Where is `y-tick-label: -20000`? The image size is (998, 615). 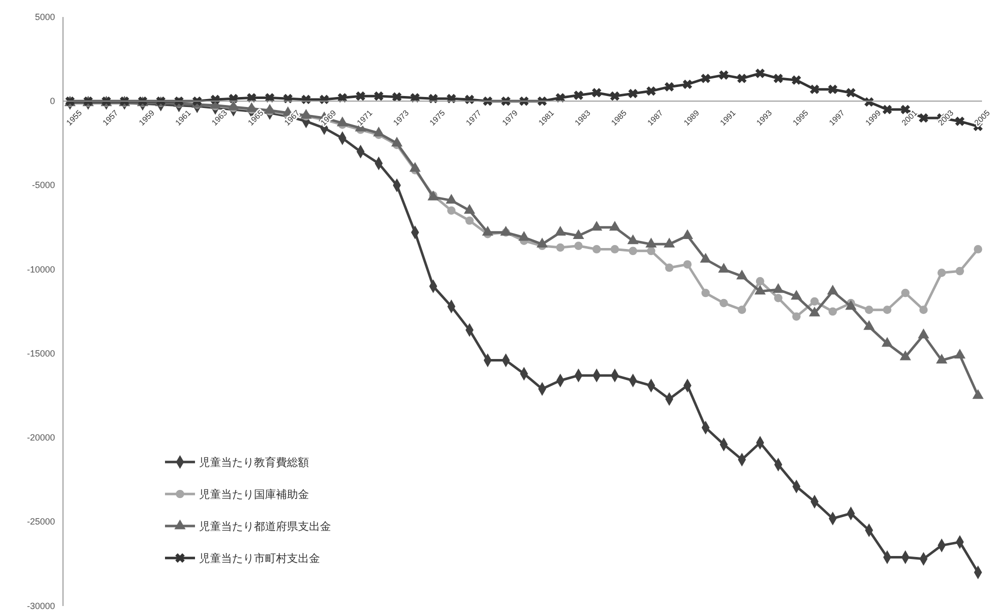
y-tick-label: -20000 is located at coordinates (40, 437).